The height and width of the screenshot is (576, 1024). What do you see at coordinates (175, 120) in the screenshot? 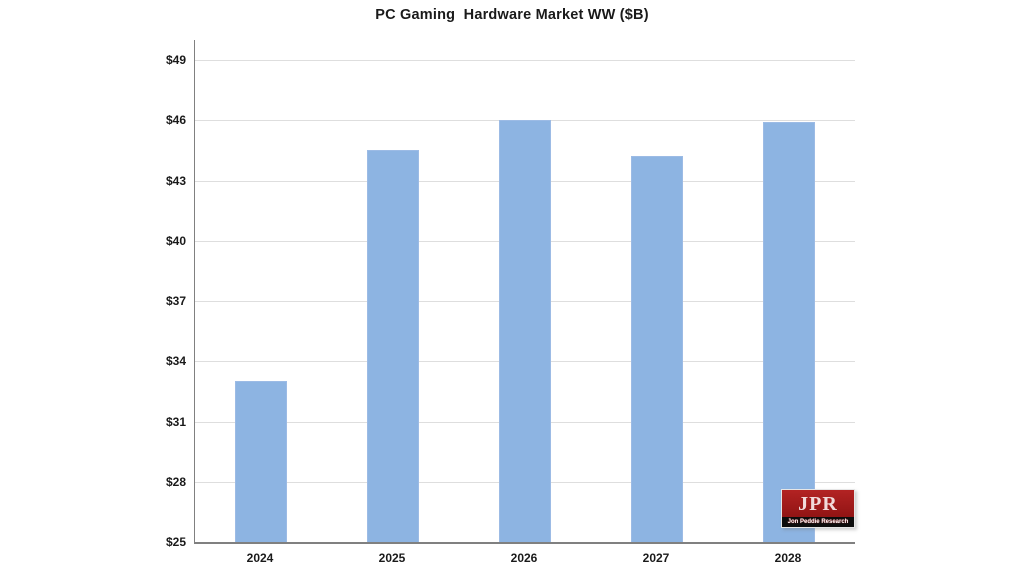
I see `y-axis-tick-label: $46` at bounding box center [175, 120].